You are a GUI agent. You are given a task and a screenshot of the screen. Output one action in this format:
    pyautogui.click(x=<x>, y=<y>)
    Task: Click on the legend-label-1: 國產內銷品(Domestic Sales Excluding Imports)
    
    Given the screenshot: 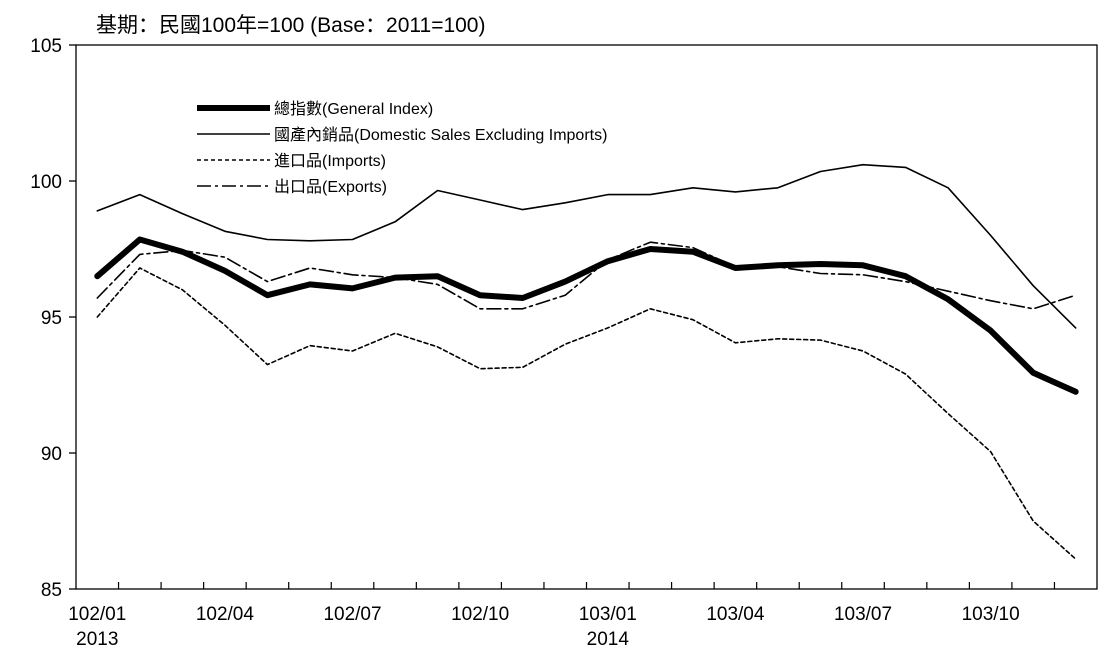 What is the action you would take?
    pyautogui.click(x=440, y=135)
    